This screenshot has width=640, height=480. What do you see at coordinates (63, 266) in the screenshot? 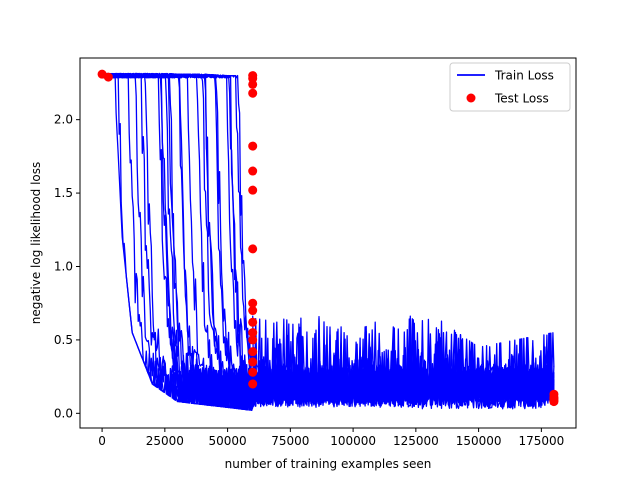
I see `y-tick-label: 1.0` at bounding box center [63, 266].